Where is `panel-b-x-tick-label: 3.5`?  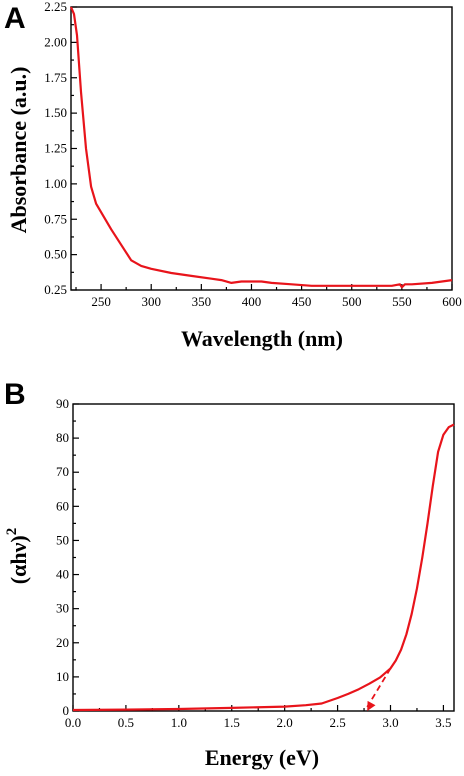 panel-b-x-tick-label: 3.5 is located at coordinates (443, 722).